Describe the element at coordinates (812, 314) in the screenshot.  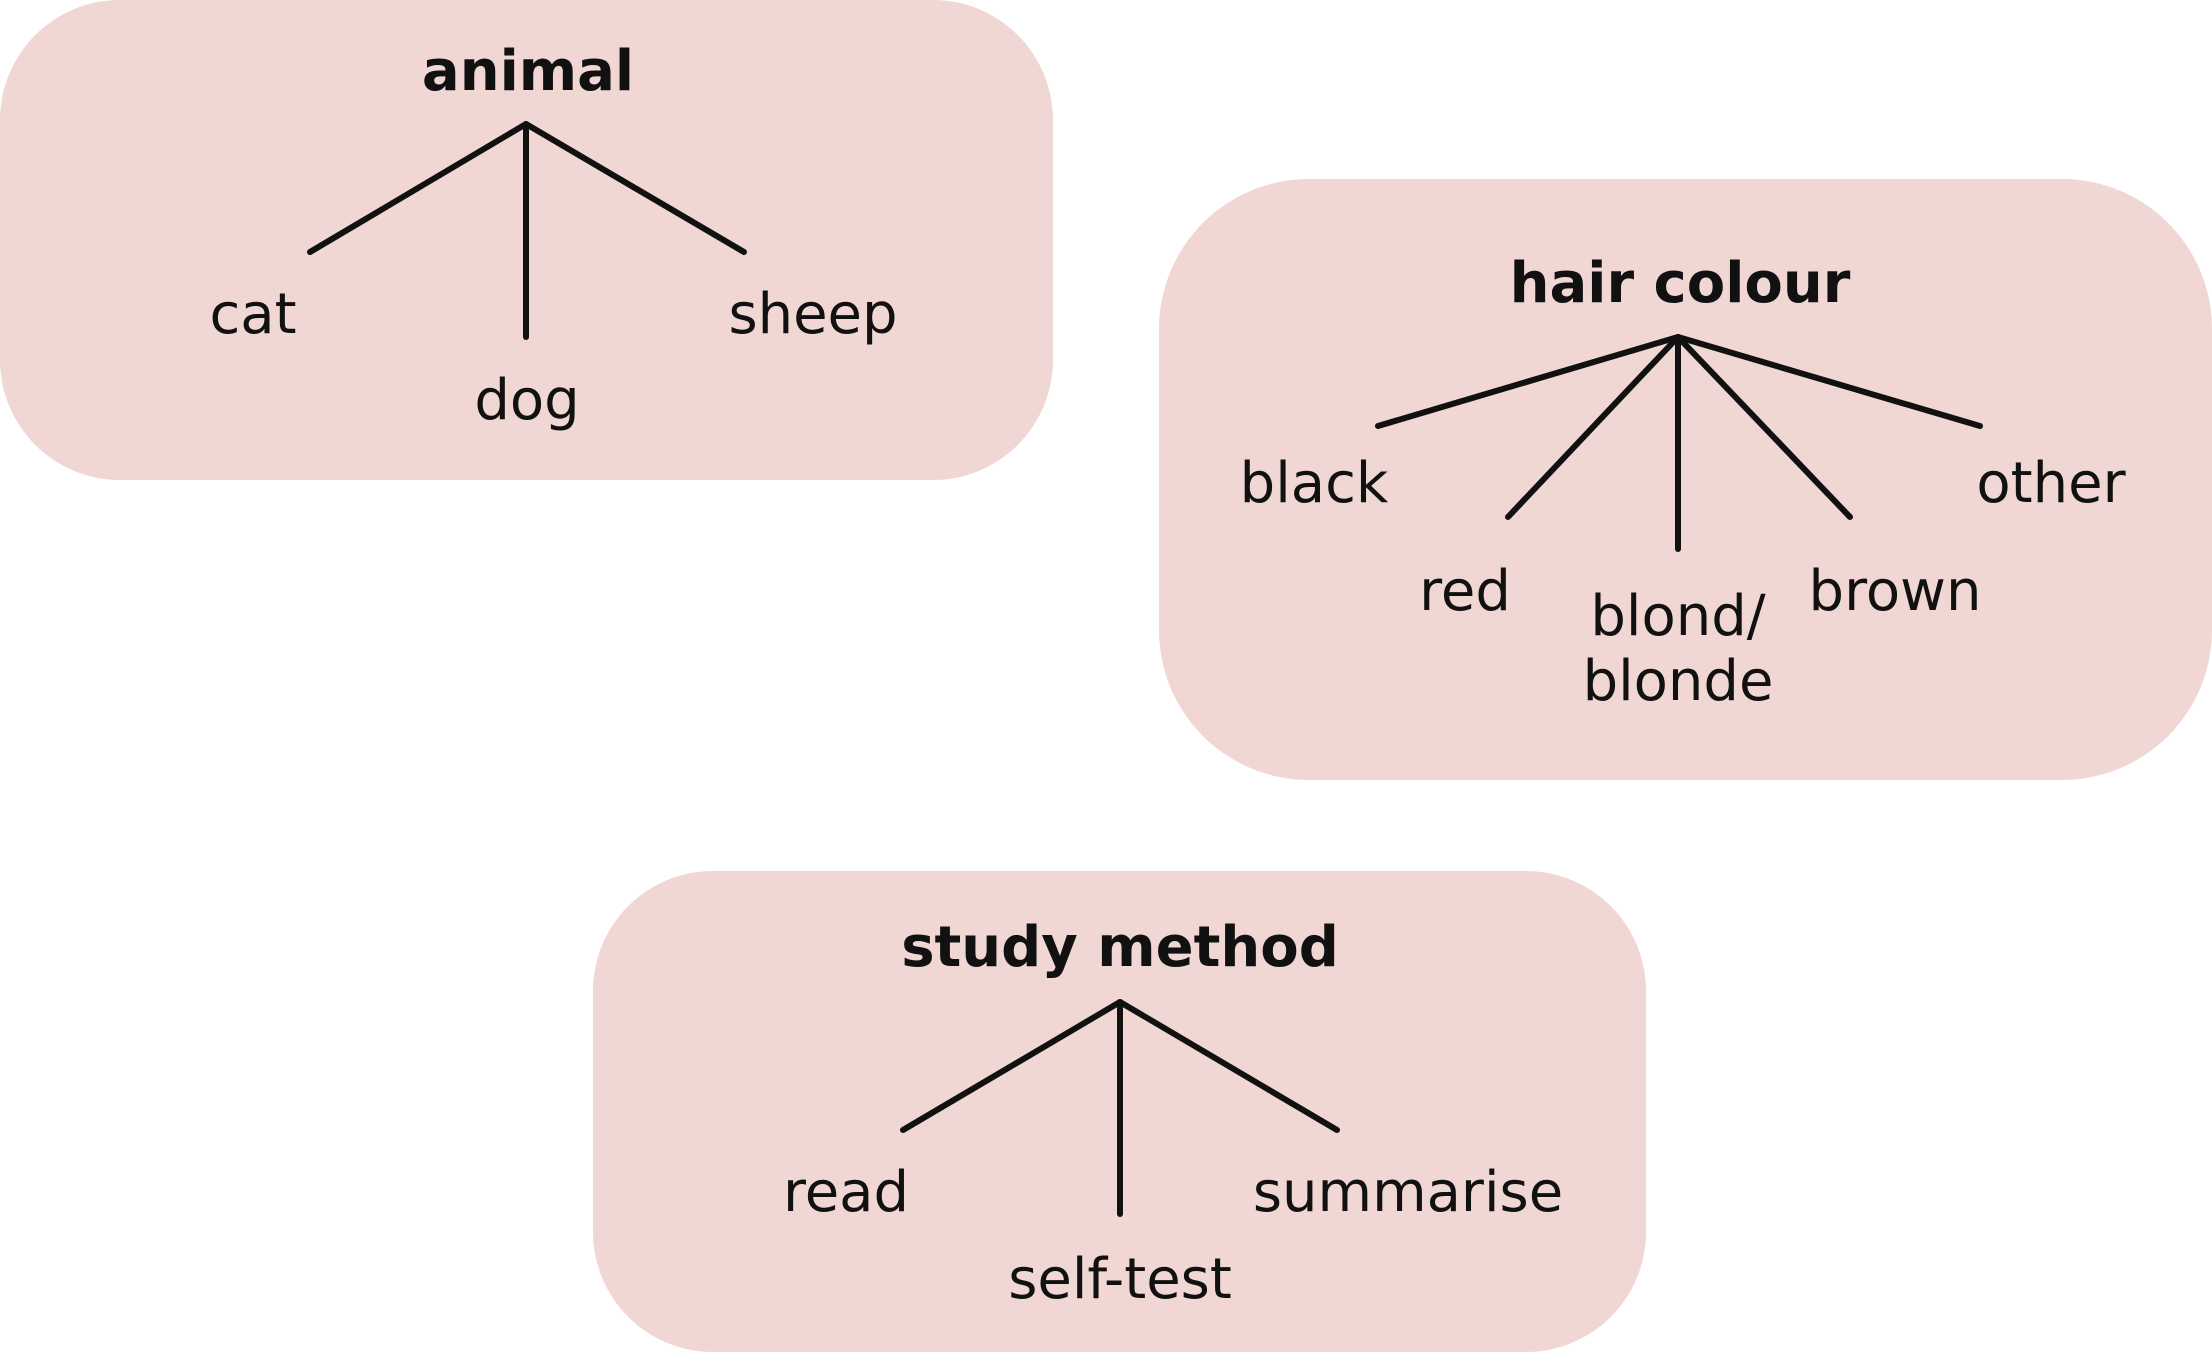
I see `tree-animal-leaf-sheep: sheep` at that location.